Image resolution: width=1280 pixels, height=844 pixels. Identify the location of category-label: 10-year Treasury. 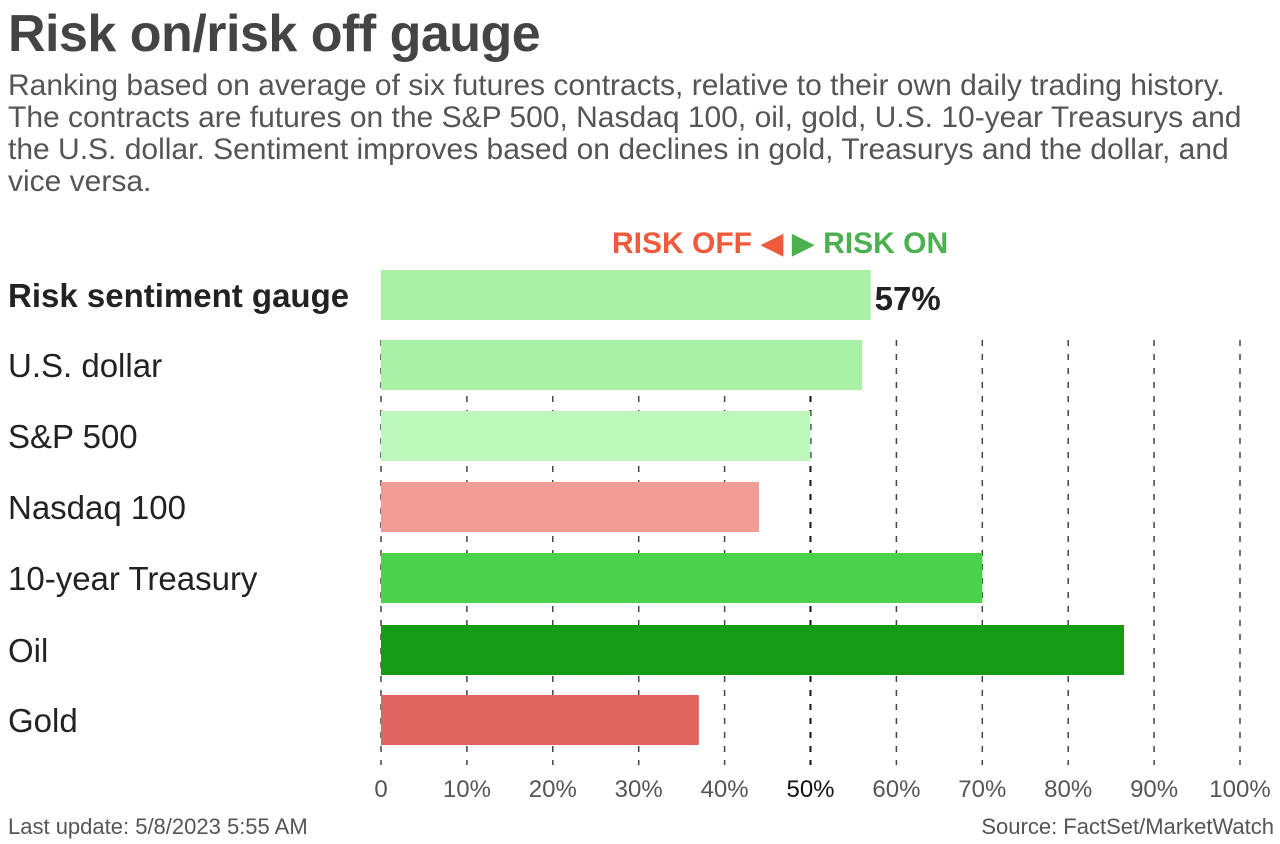
(133, 578).